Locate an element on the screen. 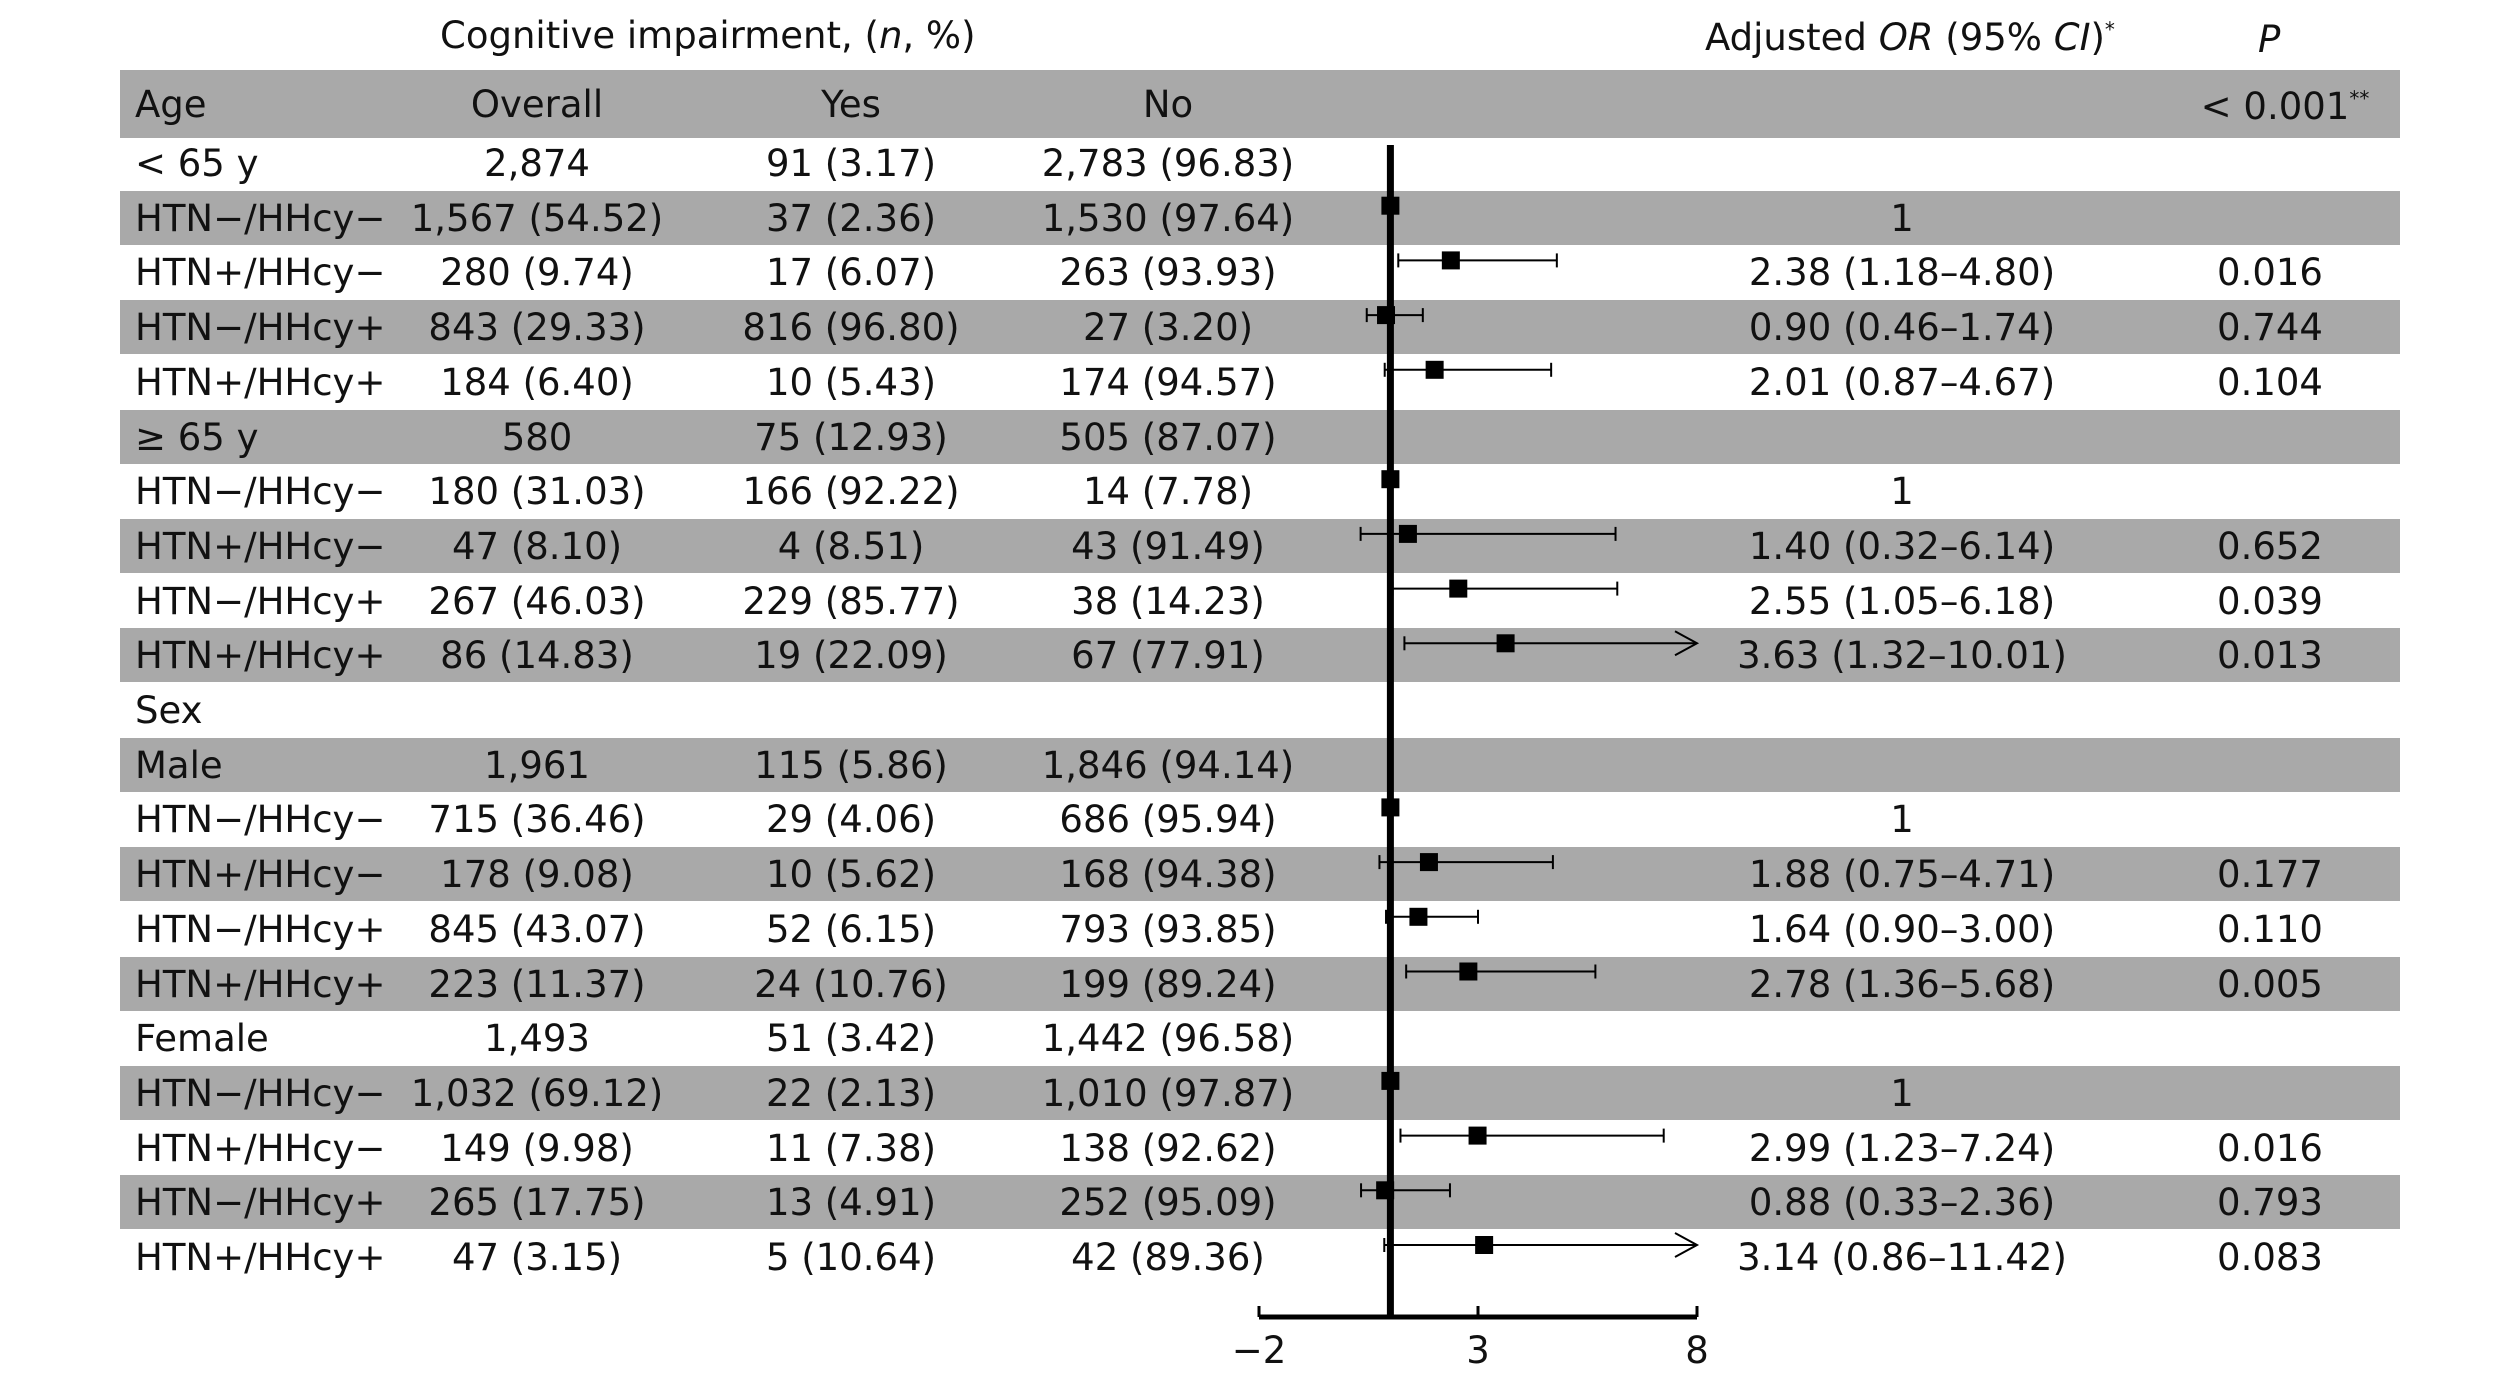  cell-overall: 47 (3.15) is located at coordinates (537, 1257).